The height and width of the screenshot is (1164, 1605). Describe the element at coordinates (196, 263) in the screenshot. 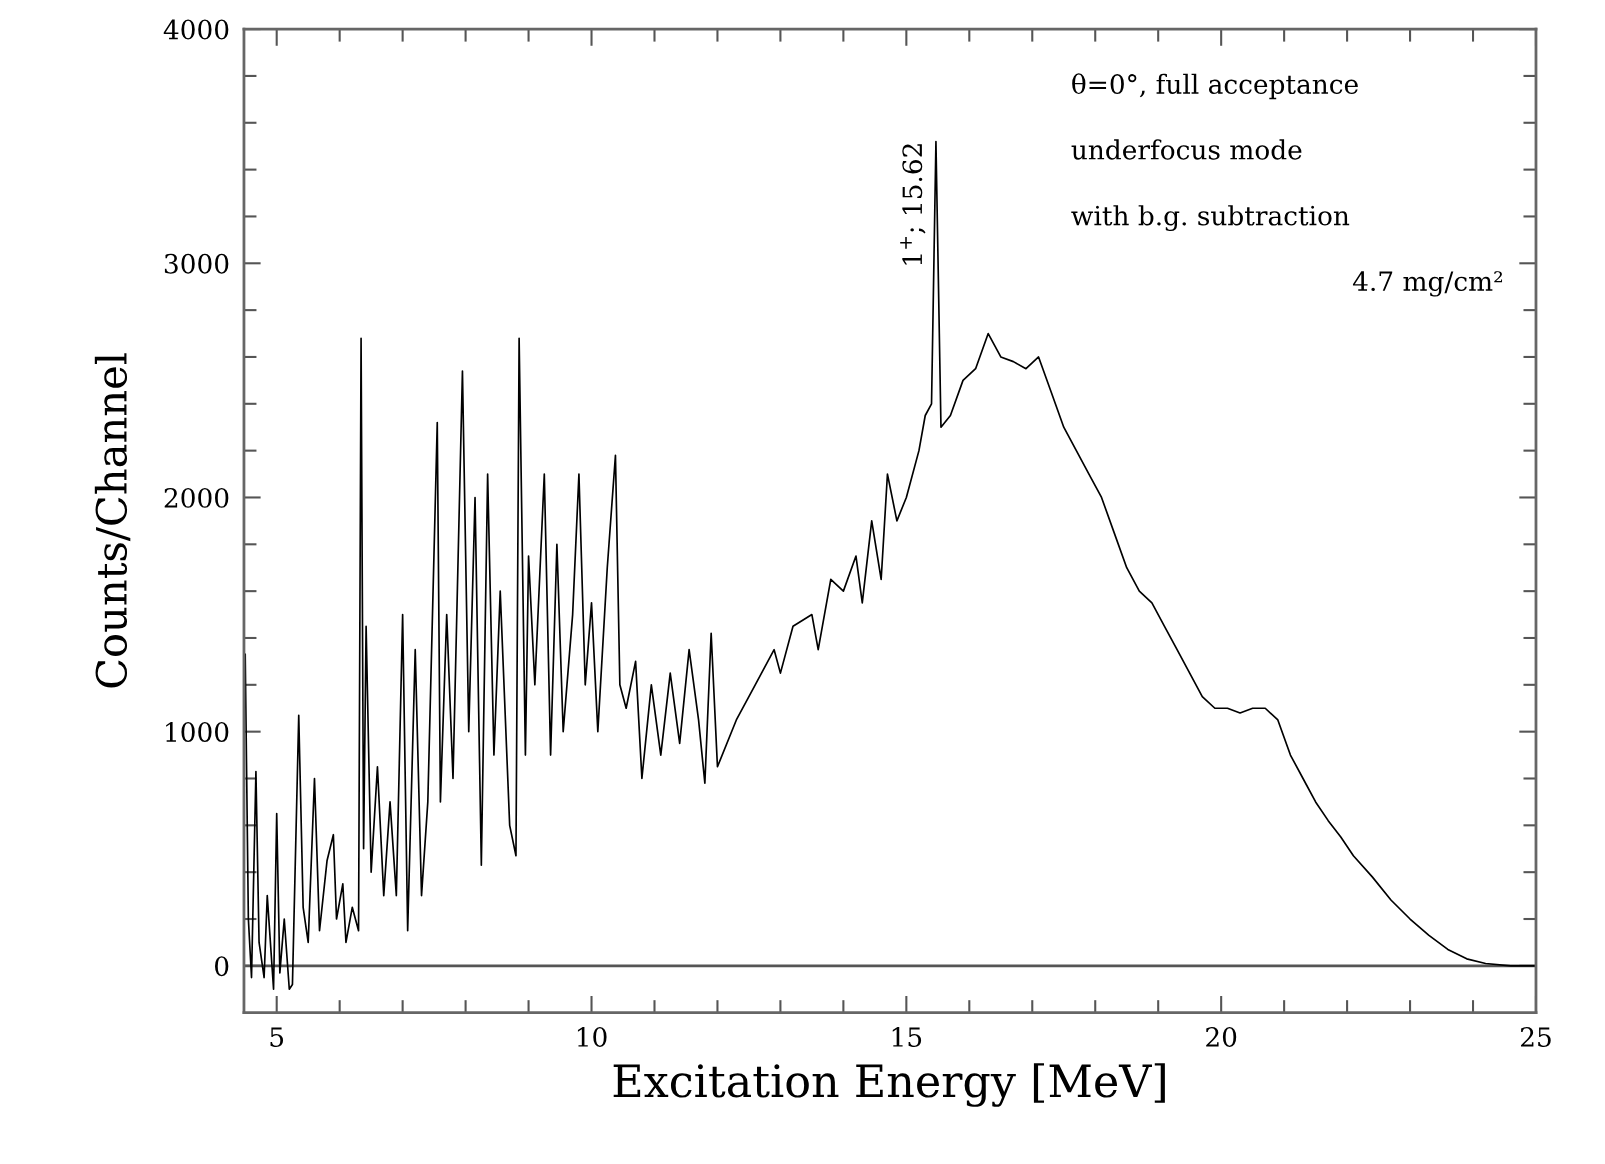

I see `y-tick-label: 3000` at that location.